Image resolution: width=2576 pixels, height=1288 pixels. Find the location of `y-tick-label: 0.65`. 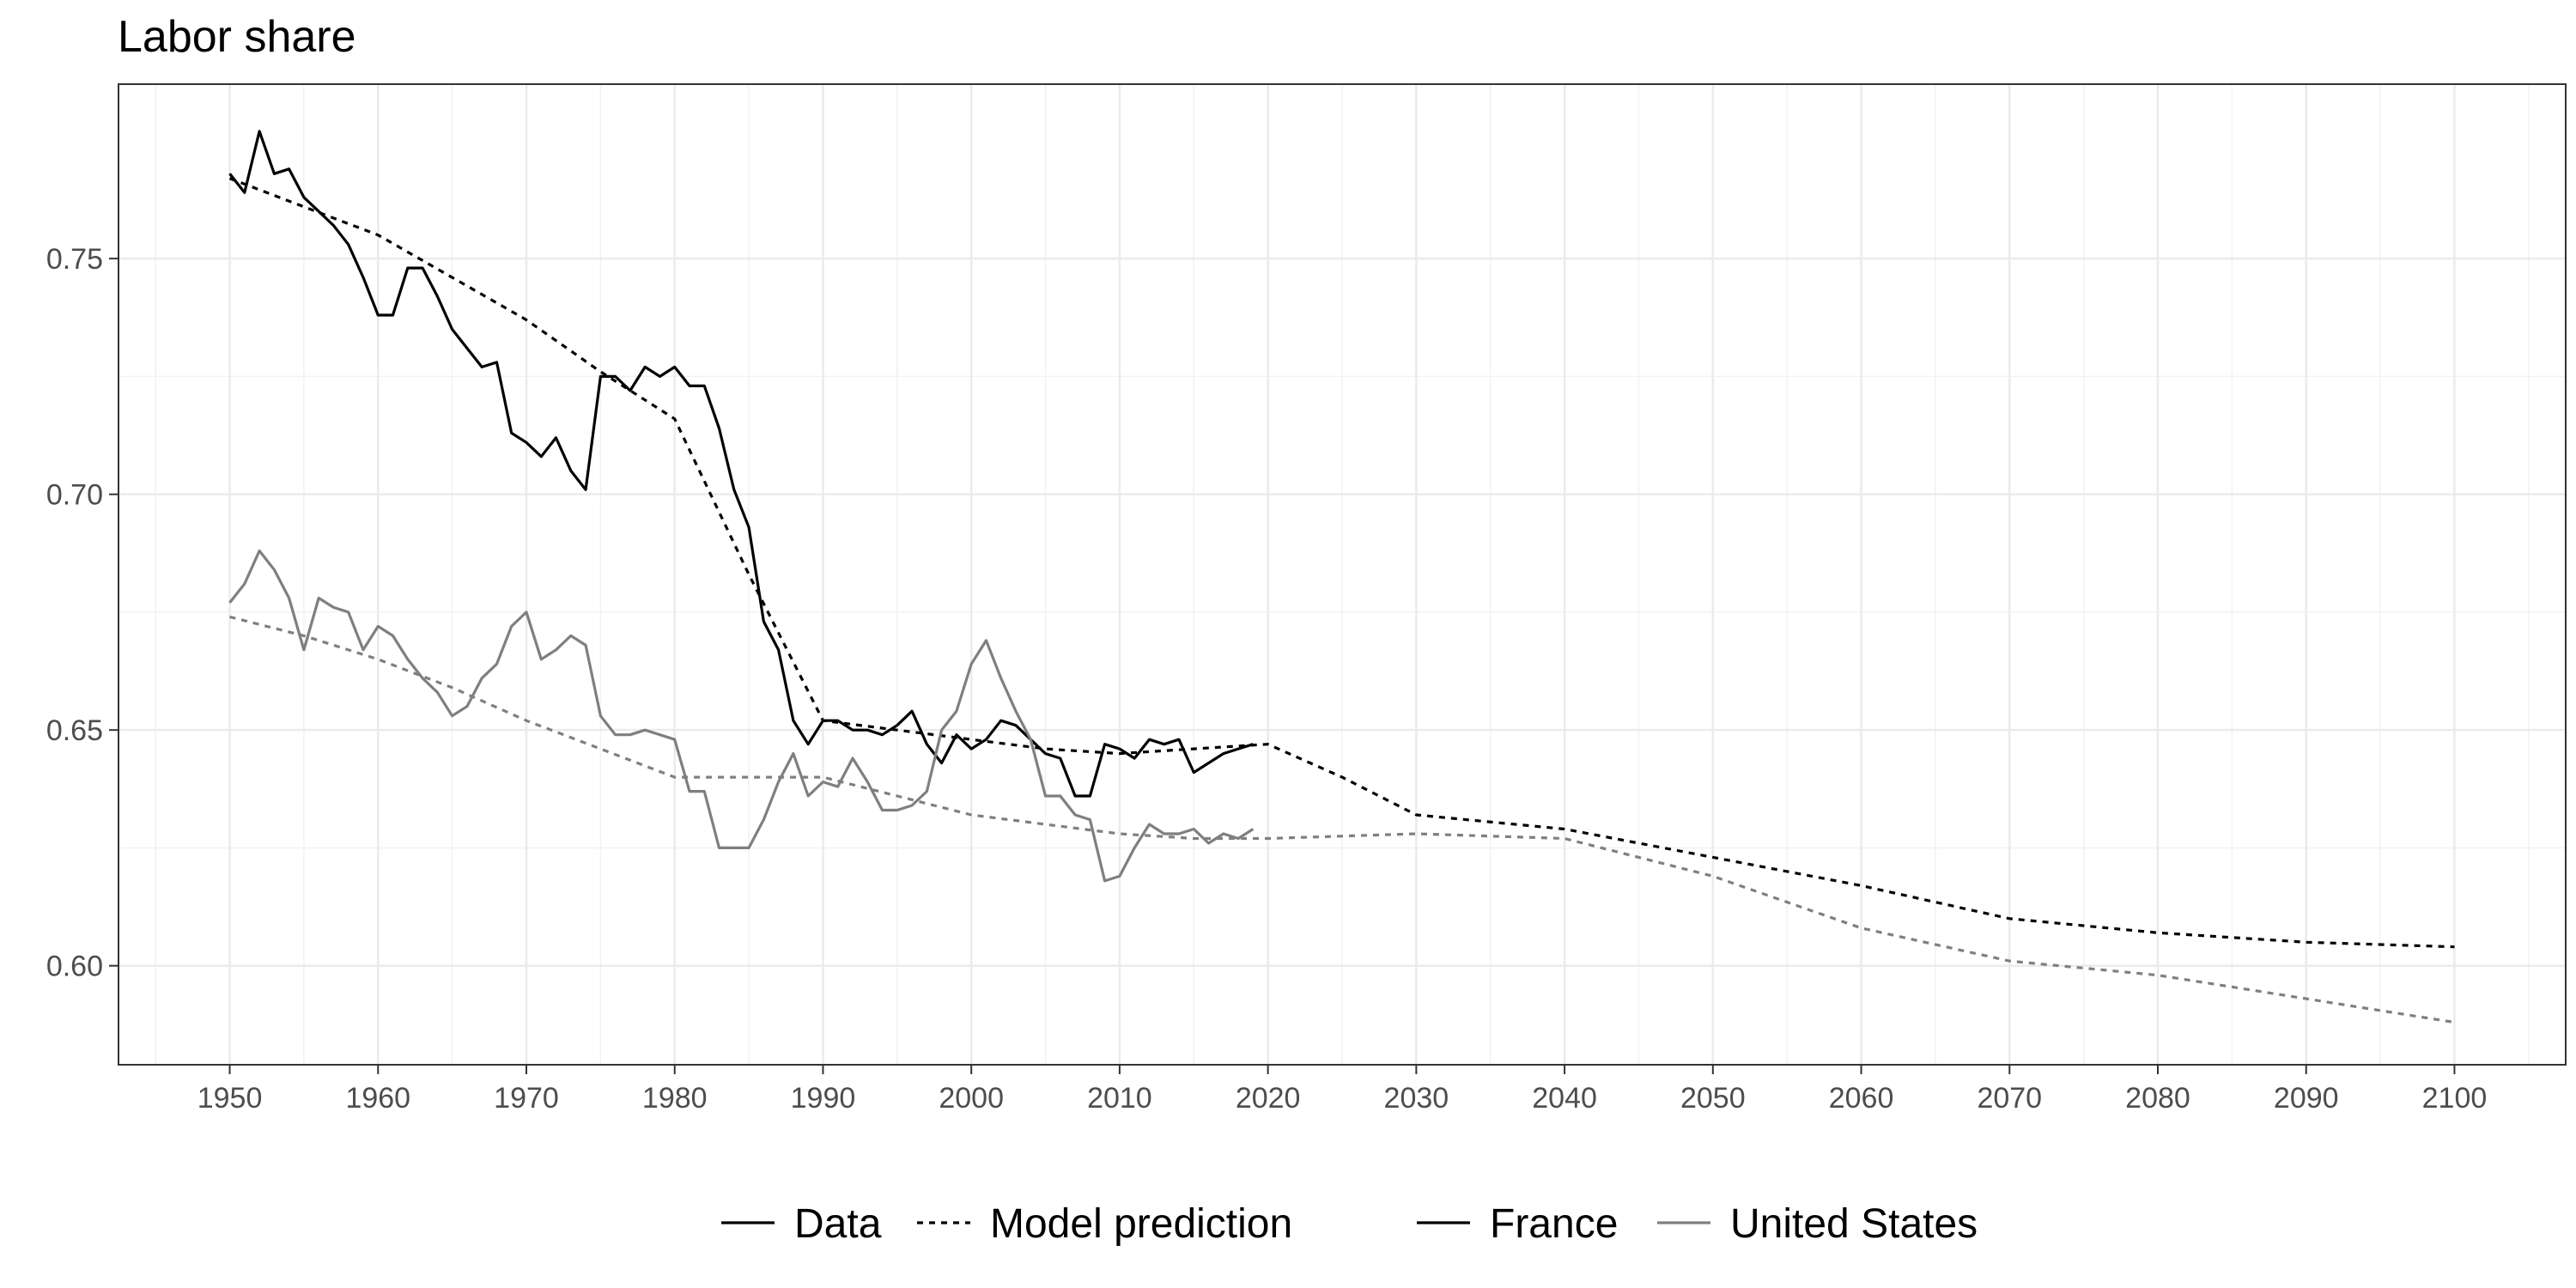

y-tick-label: 0.65 is located at coordinates (74, 730).